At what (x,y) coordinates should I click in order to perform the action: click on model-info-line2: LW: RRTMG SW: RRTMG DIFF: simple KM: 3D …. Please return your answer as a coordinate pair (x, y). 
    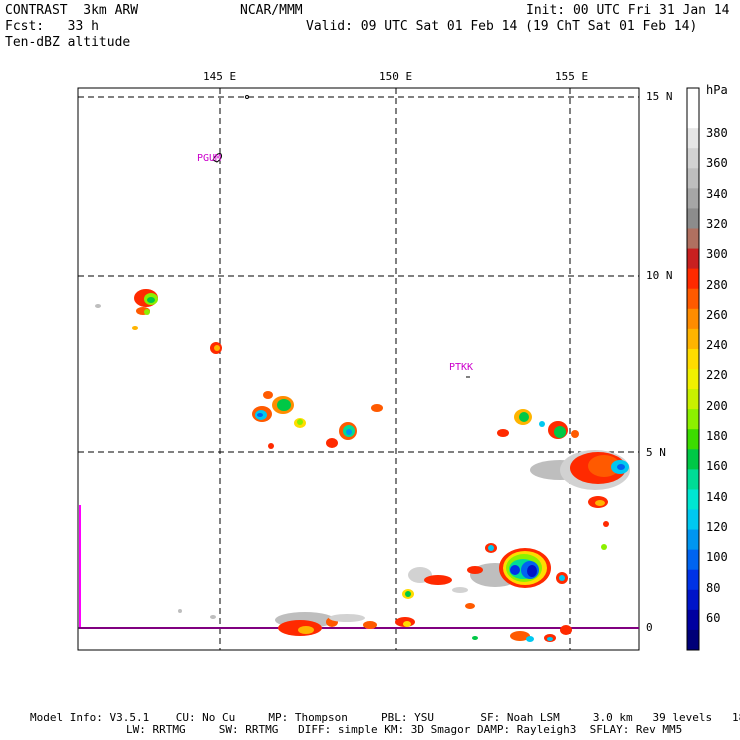
    Looking at the image, I should click on (404, 729).